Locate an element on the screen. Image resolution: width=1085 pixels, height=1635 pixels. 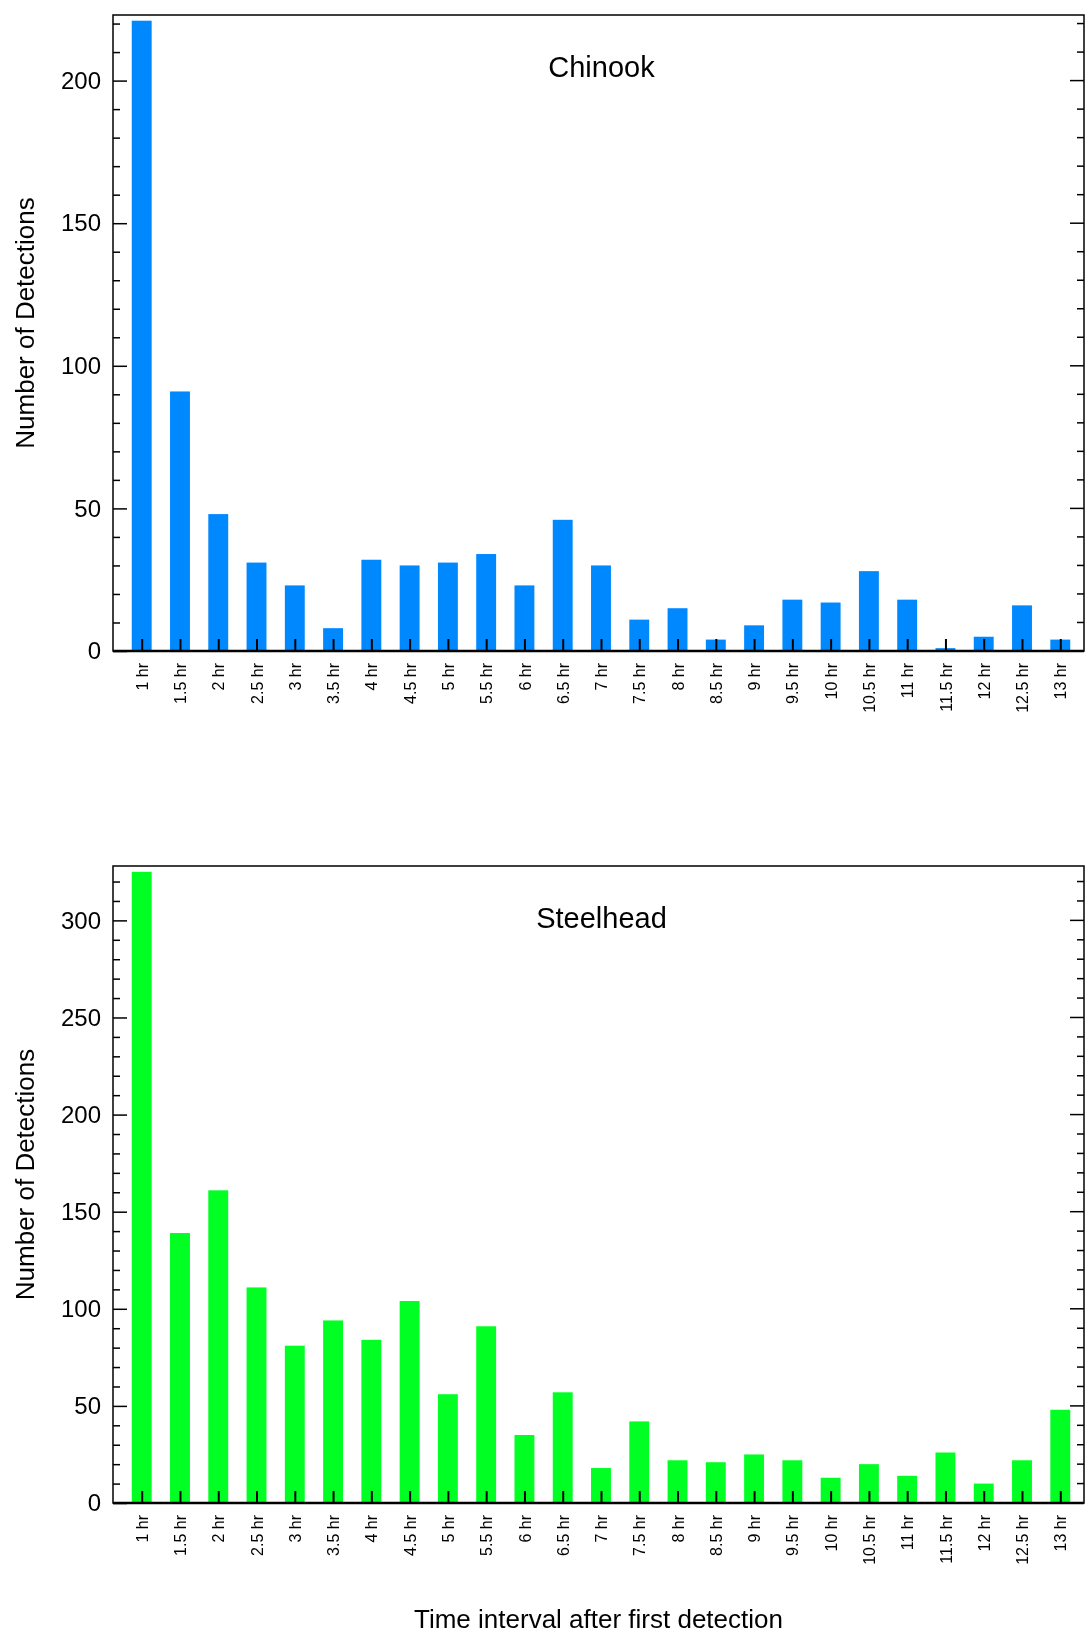
y-tick-label: 0 is located at coordinates (94, 651).